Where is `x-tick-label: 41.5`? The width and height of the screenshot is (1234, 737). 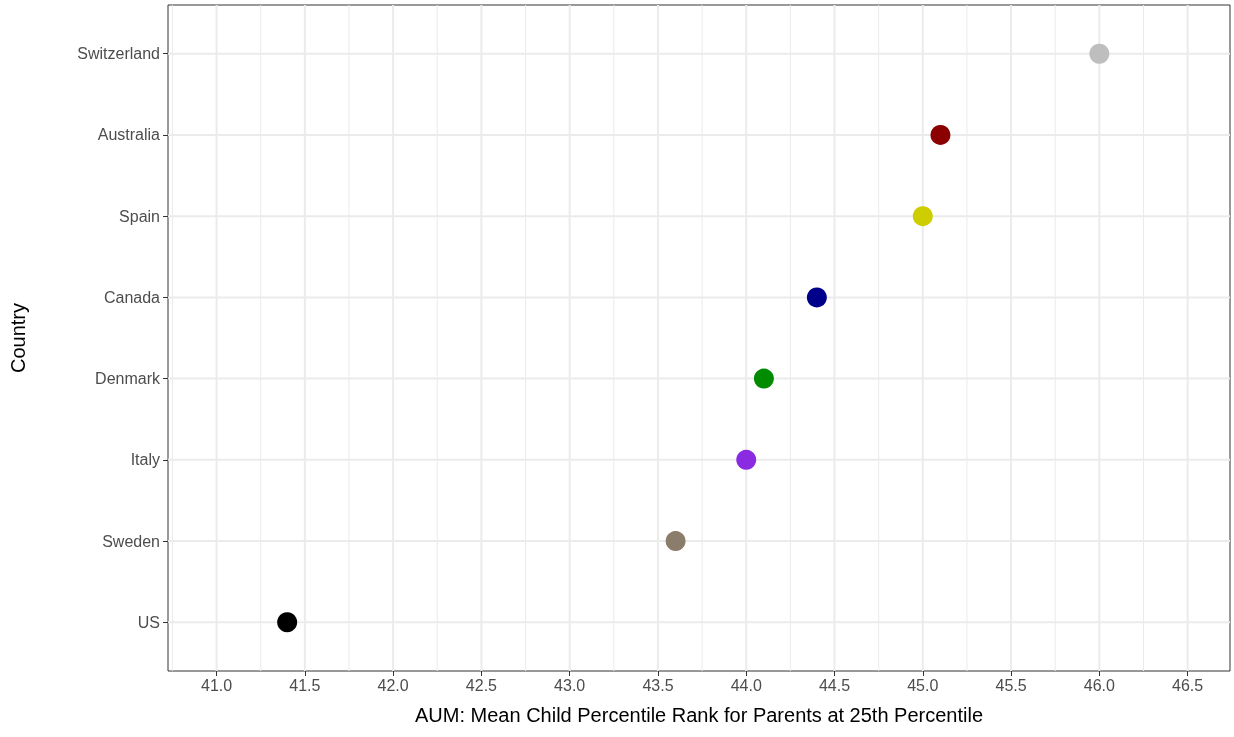 x-tick-label: 41.5 is located at coordinates (305, 685).